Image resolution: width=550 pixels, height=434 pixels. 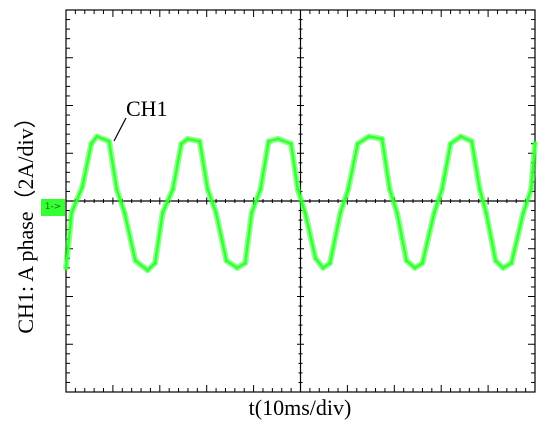 I want to click on channel-annotation: CH1, so click(x=147, y=108).